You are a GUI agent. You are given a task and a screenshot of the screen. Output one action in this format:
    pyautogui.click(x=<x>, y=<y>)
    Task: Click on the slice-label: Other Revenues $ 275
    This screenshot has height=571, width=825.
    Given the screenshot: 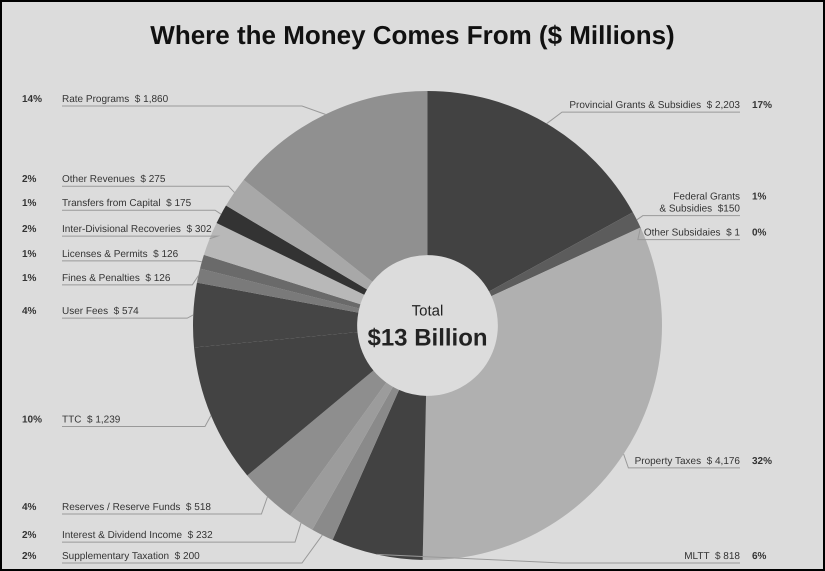 What is the action you would take?
    pyautogui.click(x=114, y=180)
    